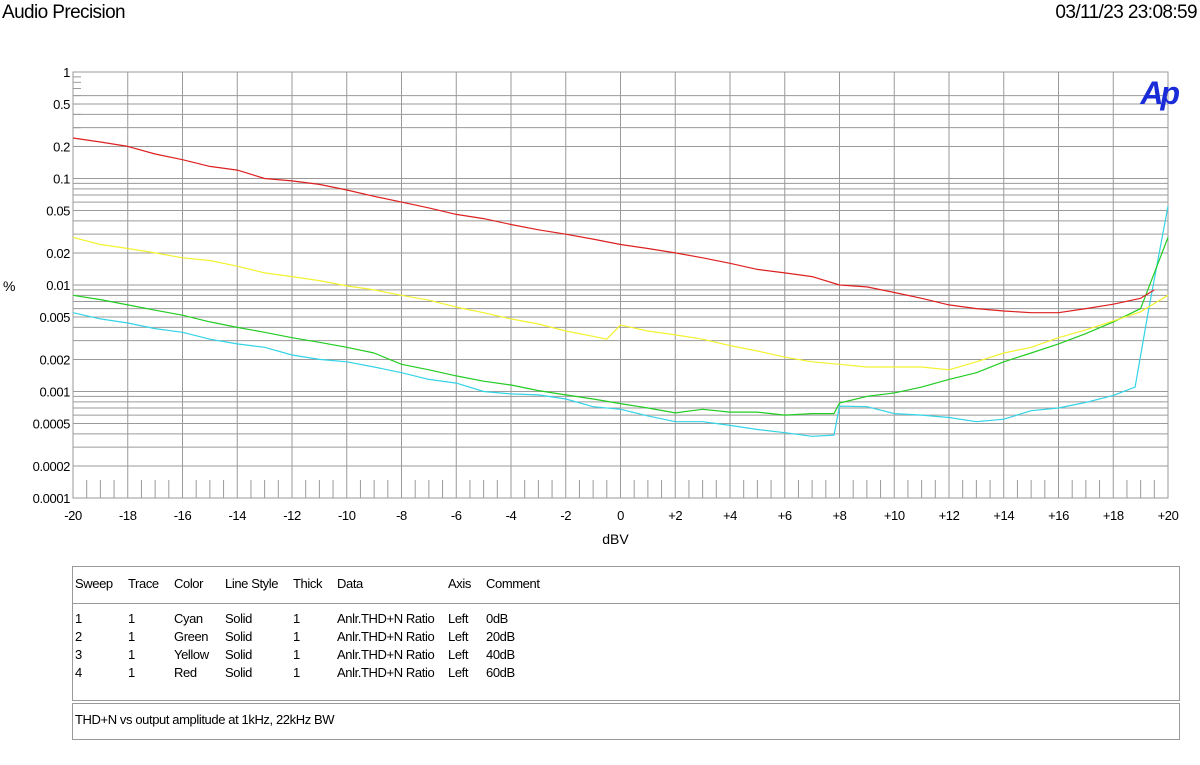 The height and width of the screenshot is (765, 1200). I want to click on legend-header-cell: Trace, so click(143, 583).